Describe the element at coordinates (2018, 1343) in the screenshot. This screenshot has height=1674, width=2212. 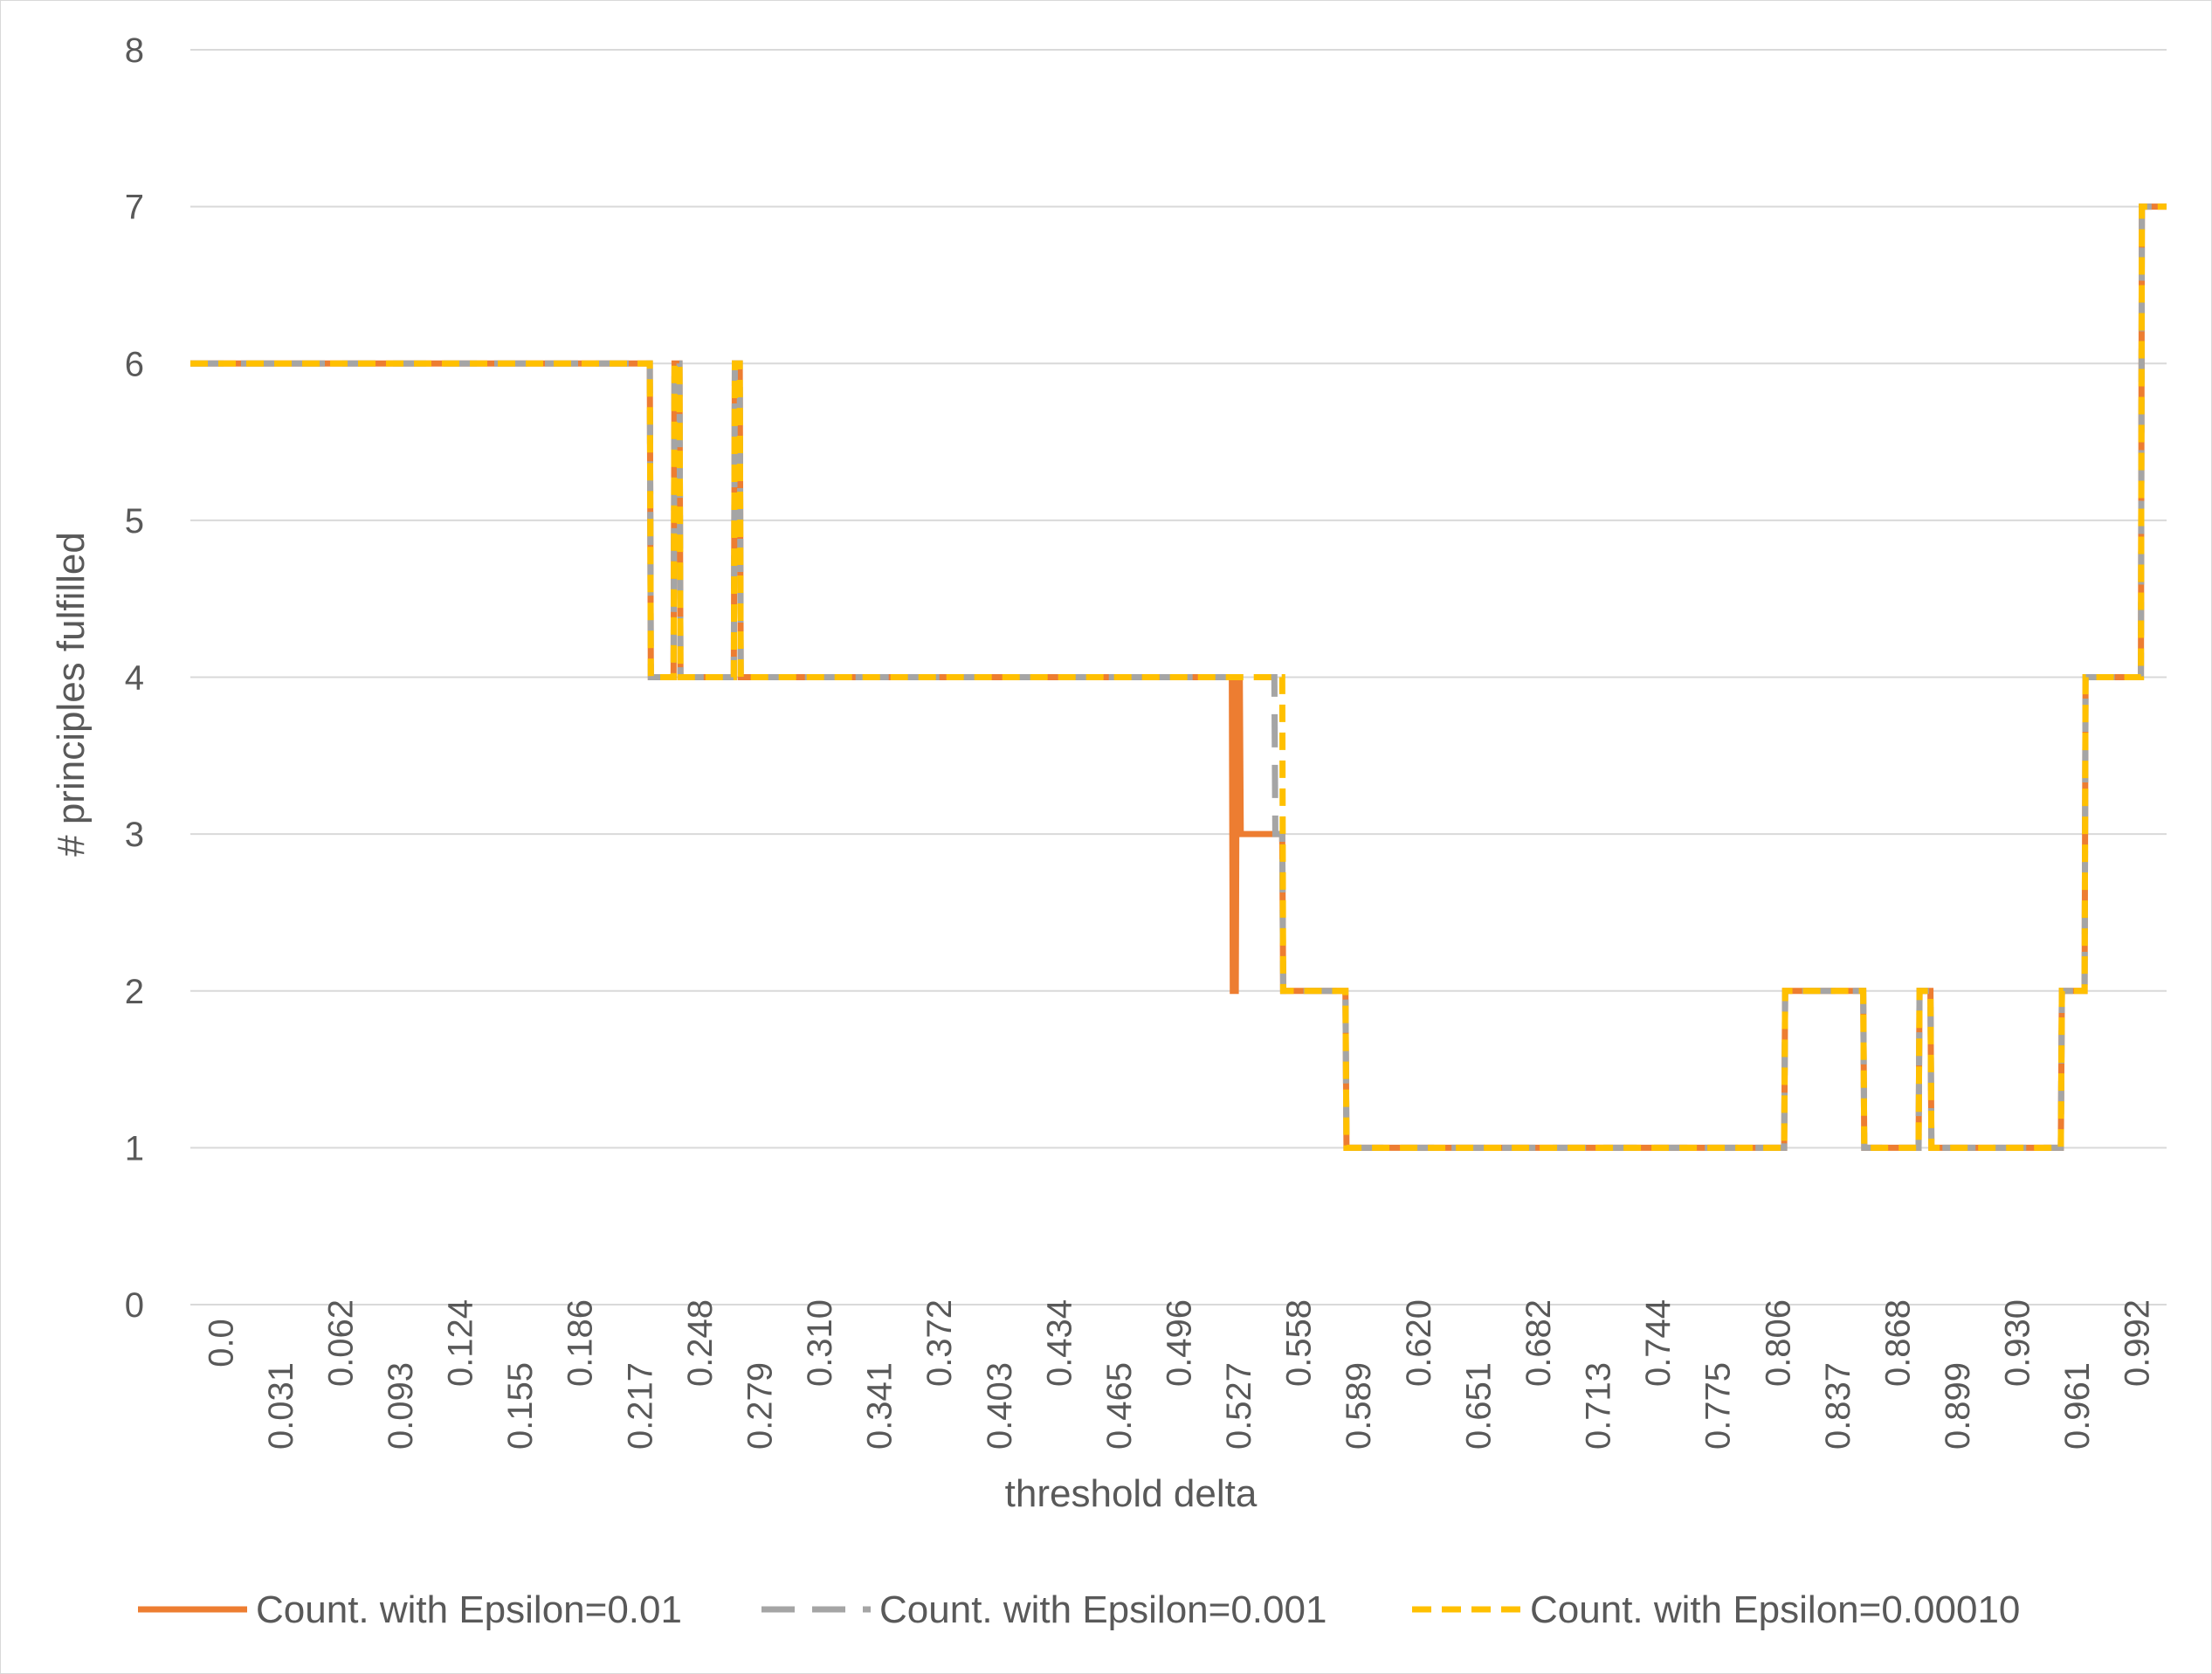
I see `x-tick-label: 0.930` at that location.